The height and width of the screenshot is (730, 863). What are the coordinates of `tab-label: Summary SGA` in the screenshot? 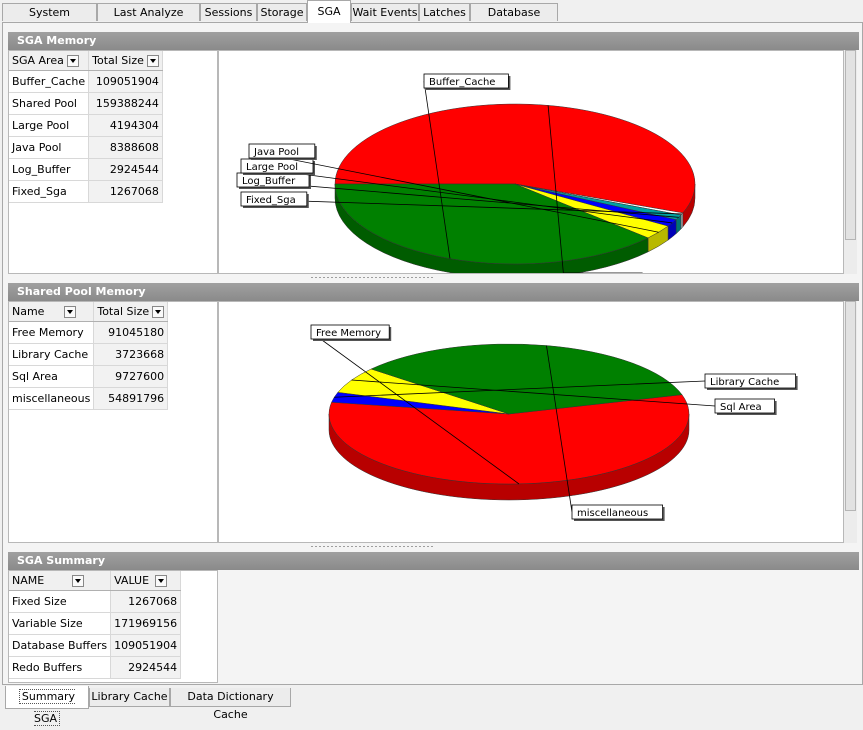 It's located at (47, 707).